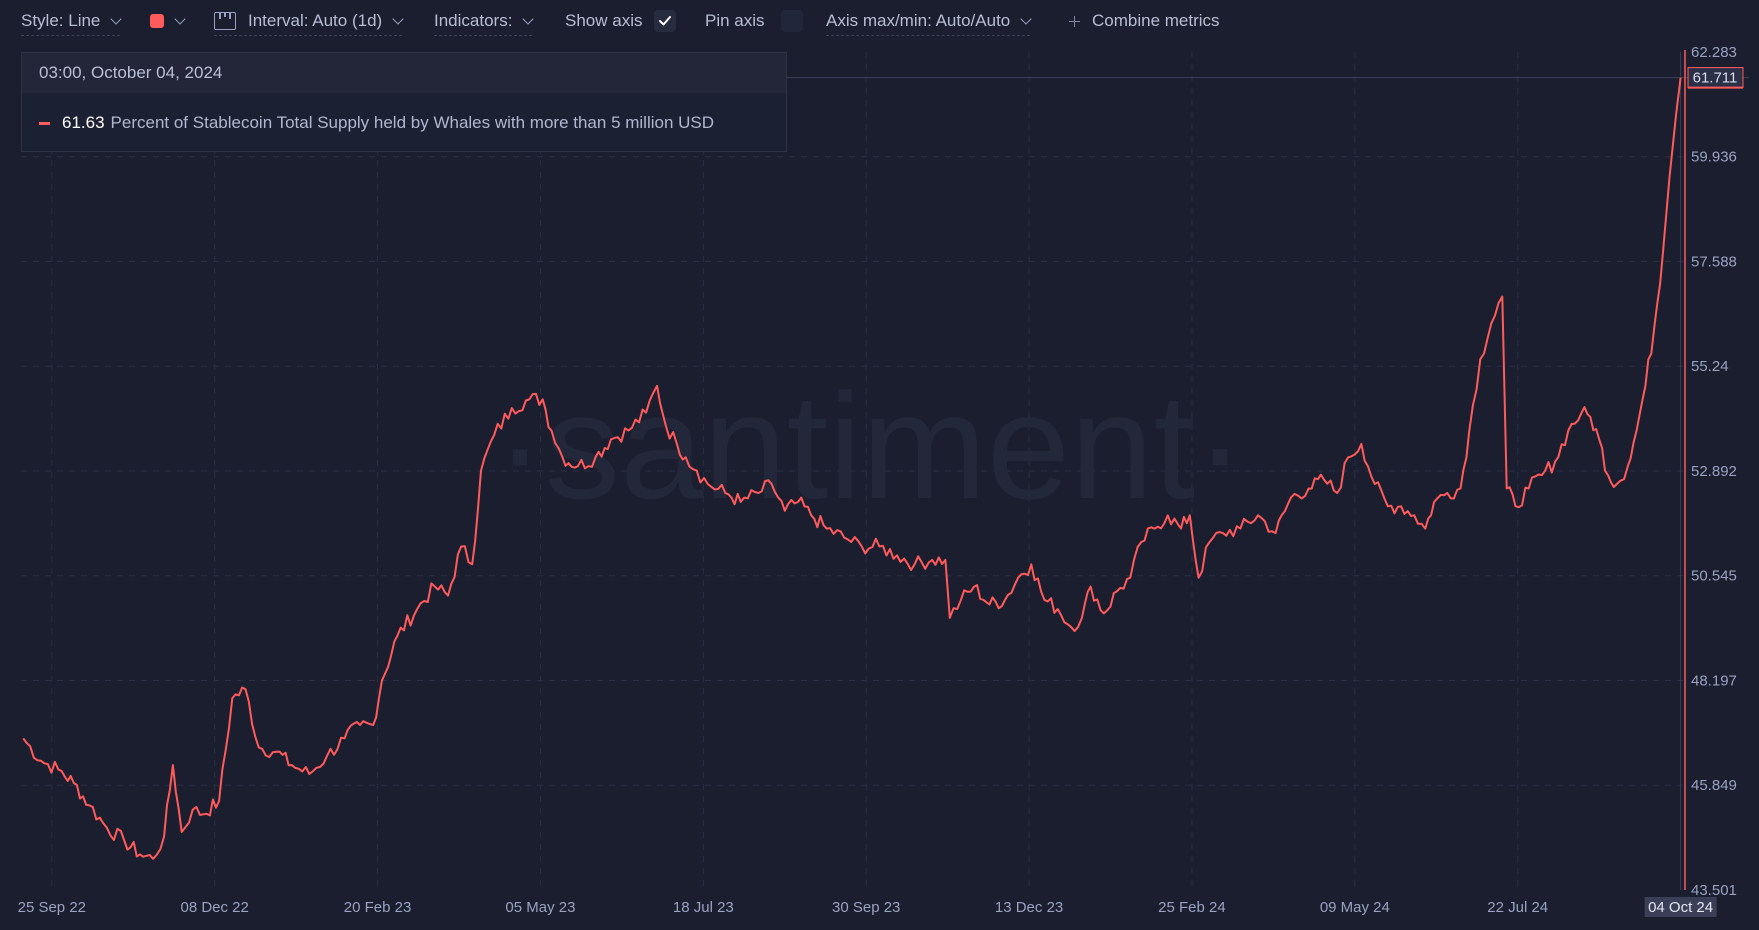 This screenshot has width=1759, height=930. What do you see at coordinates (473, 20) in the screenshot?
I see `indicators-label: Indicators:` at bounding box center [473, 20].